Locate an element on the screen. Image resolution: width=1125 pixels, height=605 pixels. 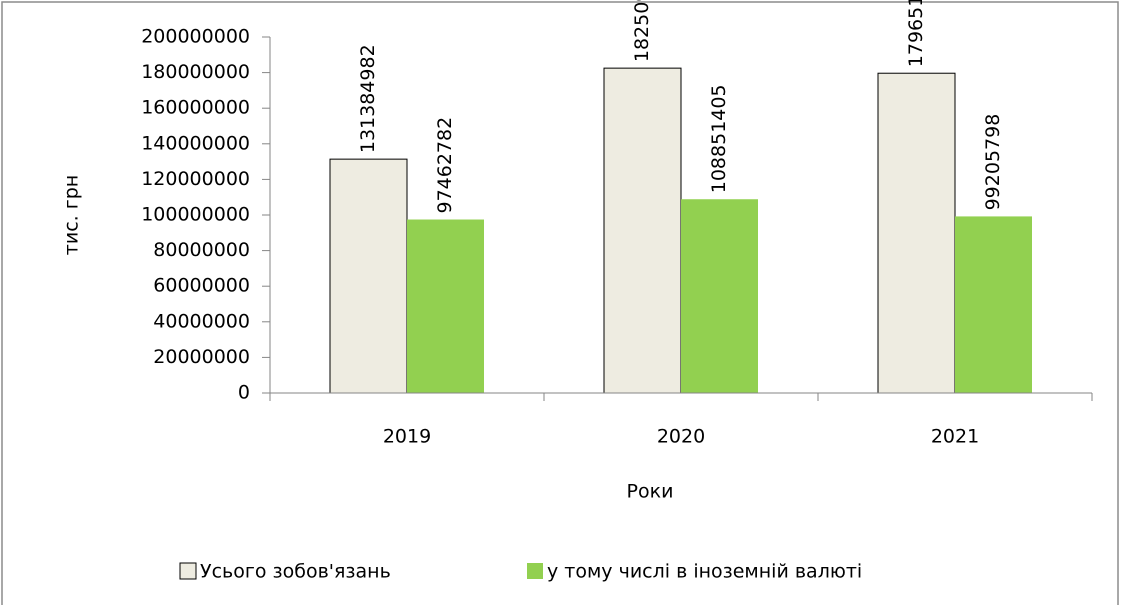
y-tick-label: 0 is located at coordinates (244, 393).